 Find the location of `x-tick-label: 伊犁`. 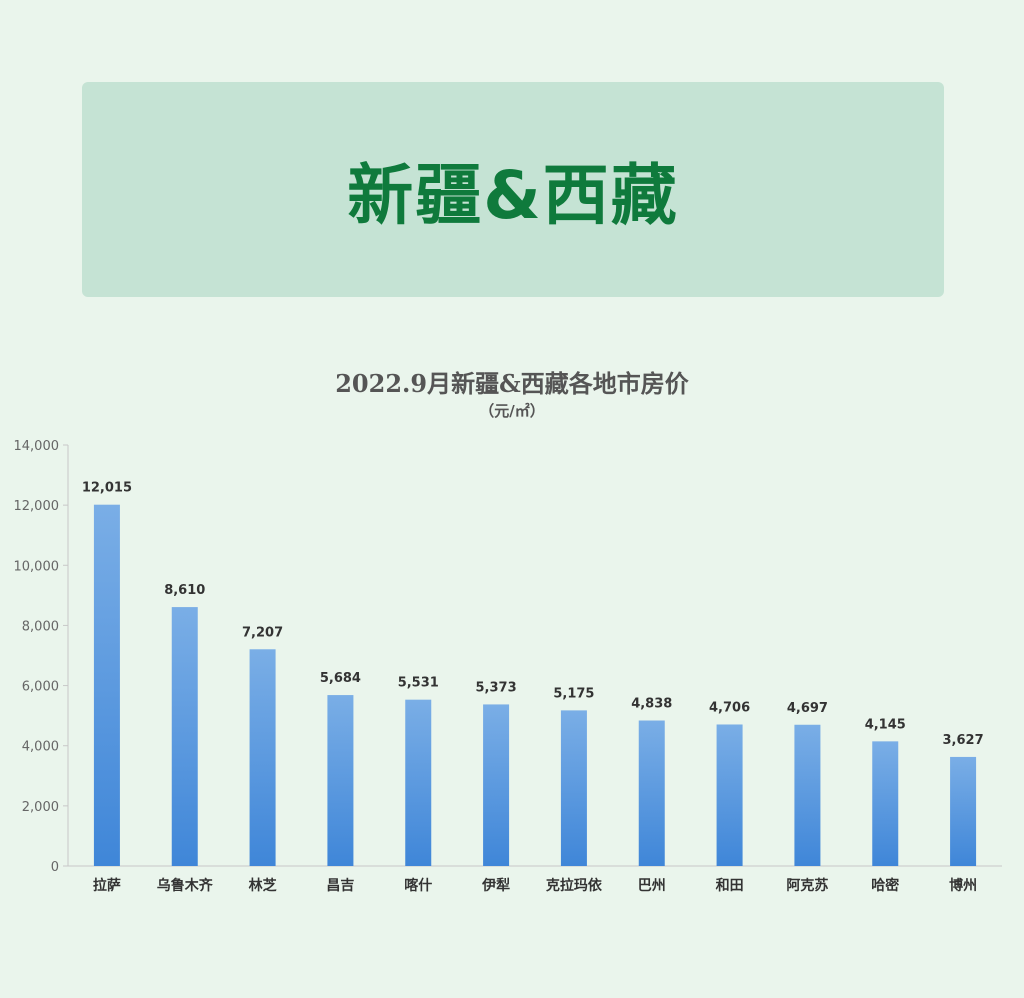

x-tick-label: 伊犁 is located at coordinates (495, 885).